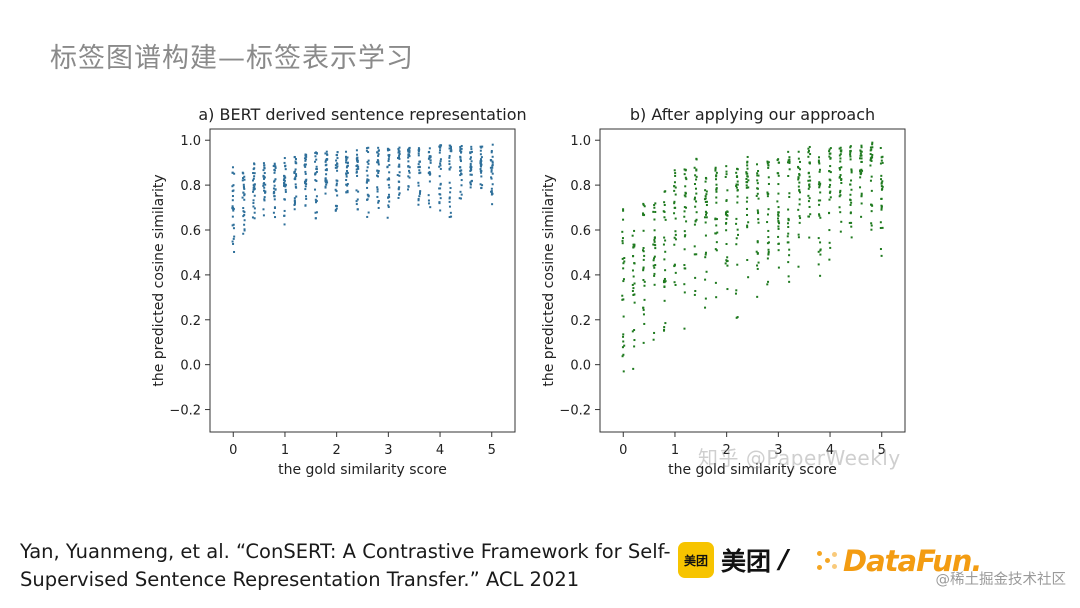  Describe the element at coordinates (440, 450) in the screenshot. I see `x-tick-label: 4` at that location.